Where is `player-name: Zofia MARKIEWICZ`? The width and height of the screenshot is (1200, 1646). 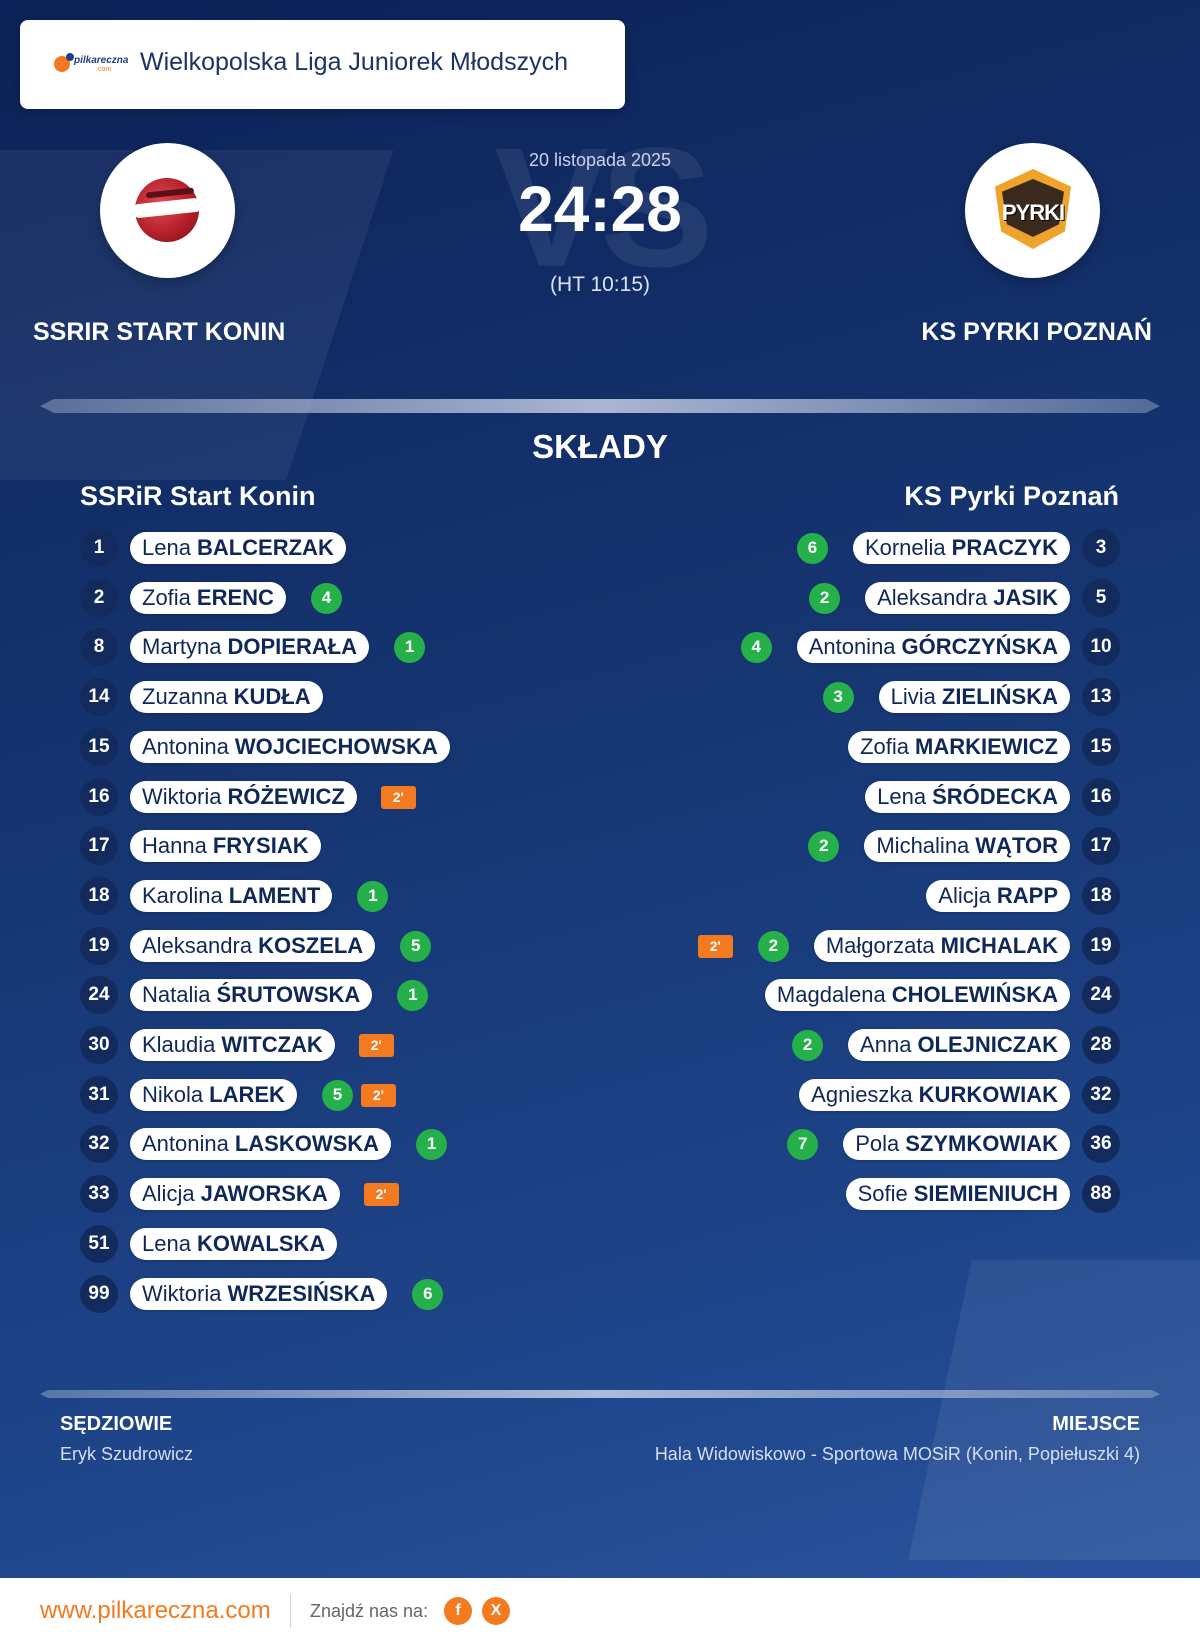 player-name: Zofia MARKIEWICZ is located at coordinates (959, 747).